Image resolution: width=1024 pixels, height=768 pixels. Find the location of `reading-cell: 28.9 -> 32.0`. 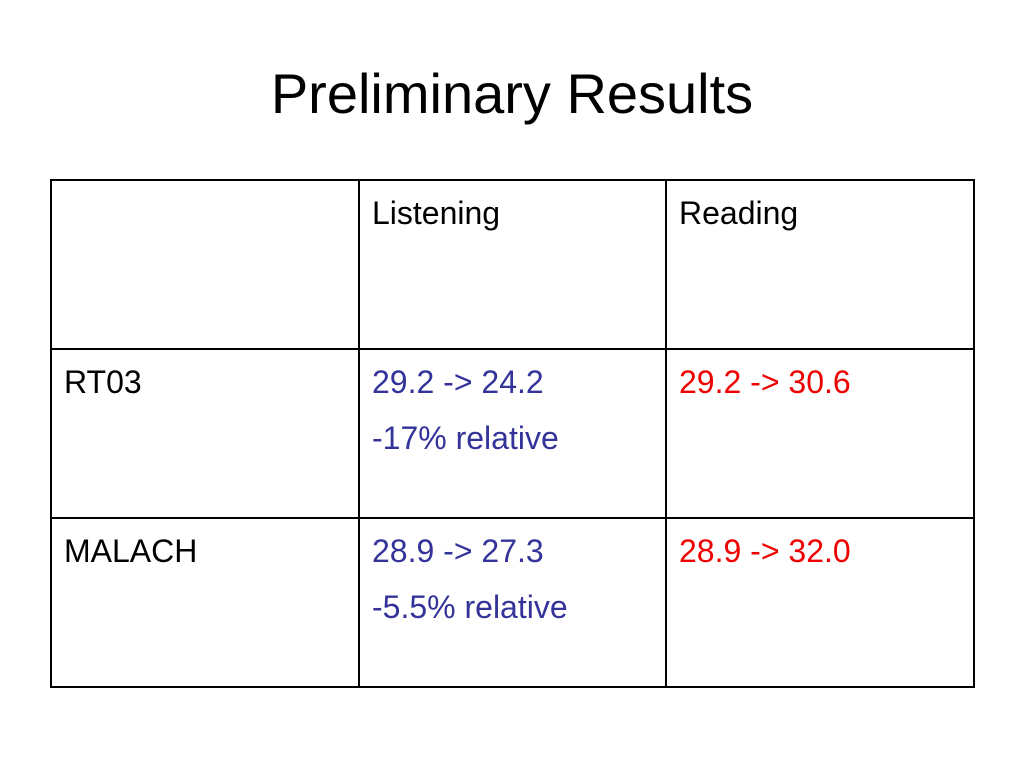

reading-cell: 28.9 -> 32.0 is located at coordinates (820, 602).